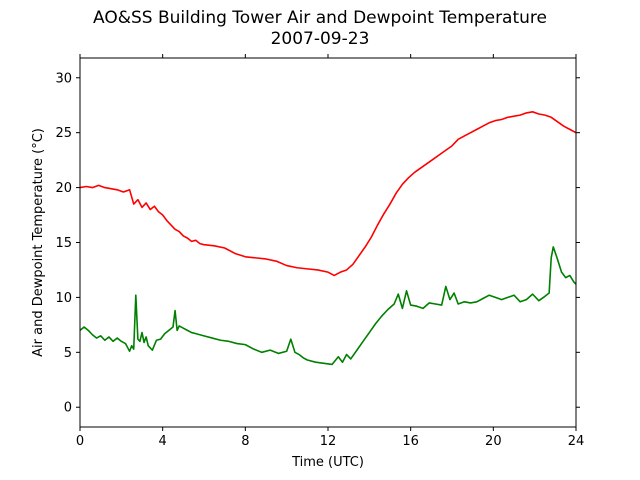 Image resolution: width=640 pixels, height=480 pixels. What do you see at coordinates (328, 441) in the screenshot?
I see `x-tick-label: 12` at bounding box center [328, 441].